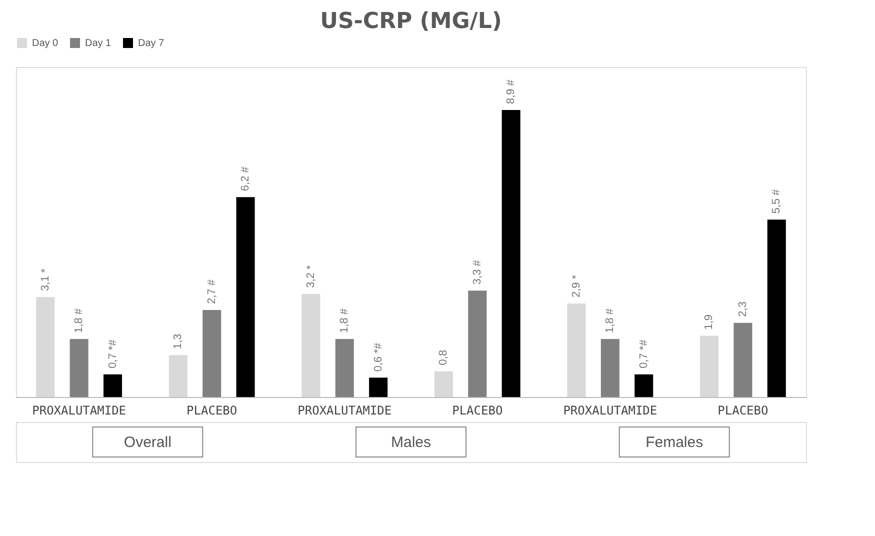 The height and width of the screenshot is (536, 875). Describe the element at coordinates (246, 179) in the screenshot. I see `data-label: 6,2 #` at that location.